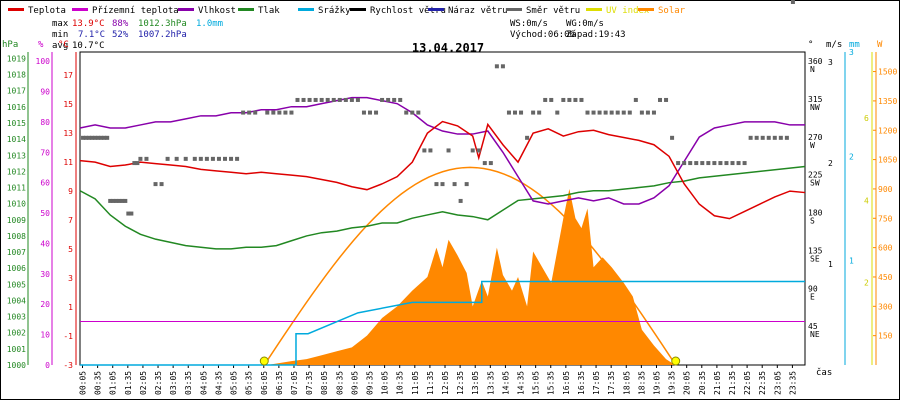 This screenshot has height=400, width=900. I want to click on legend-label: Tlak, so click(269, 11).